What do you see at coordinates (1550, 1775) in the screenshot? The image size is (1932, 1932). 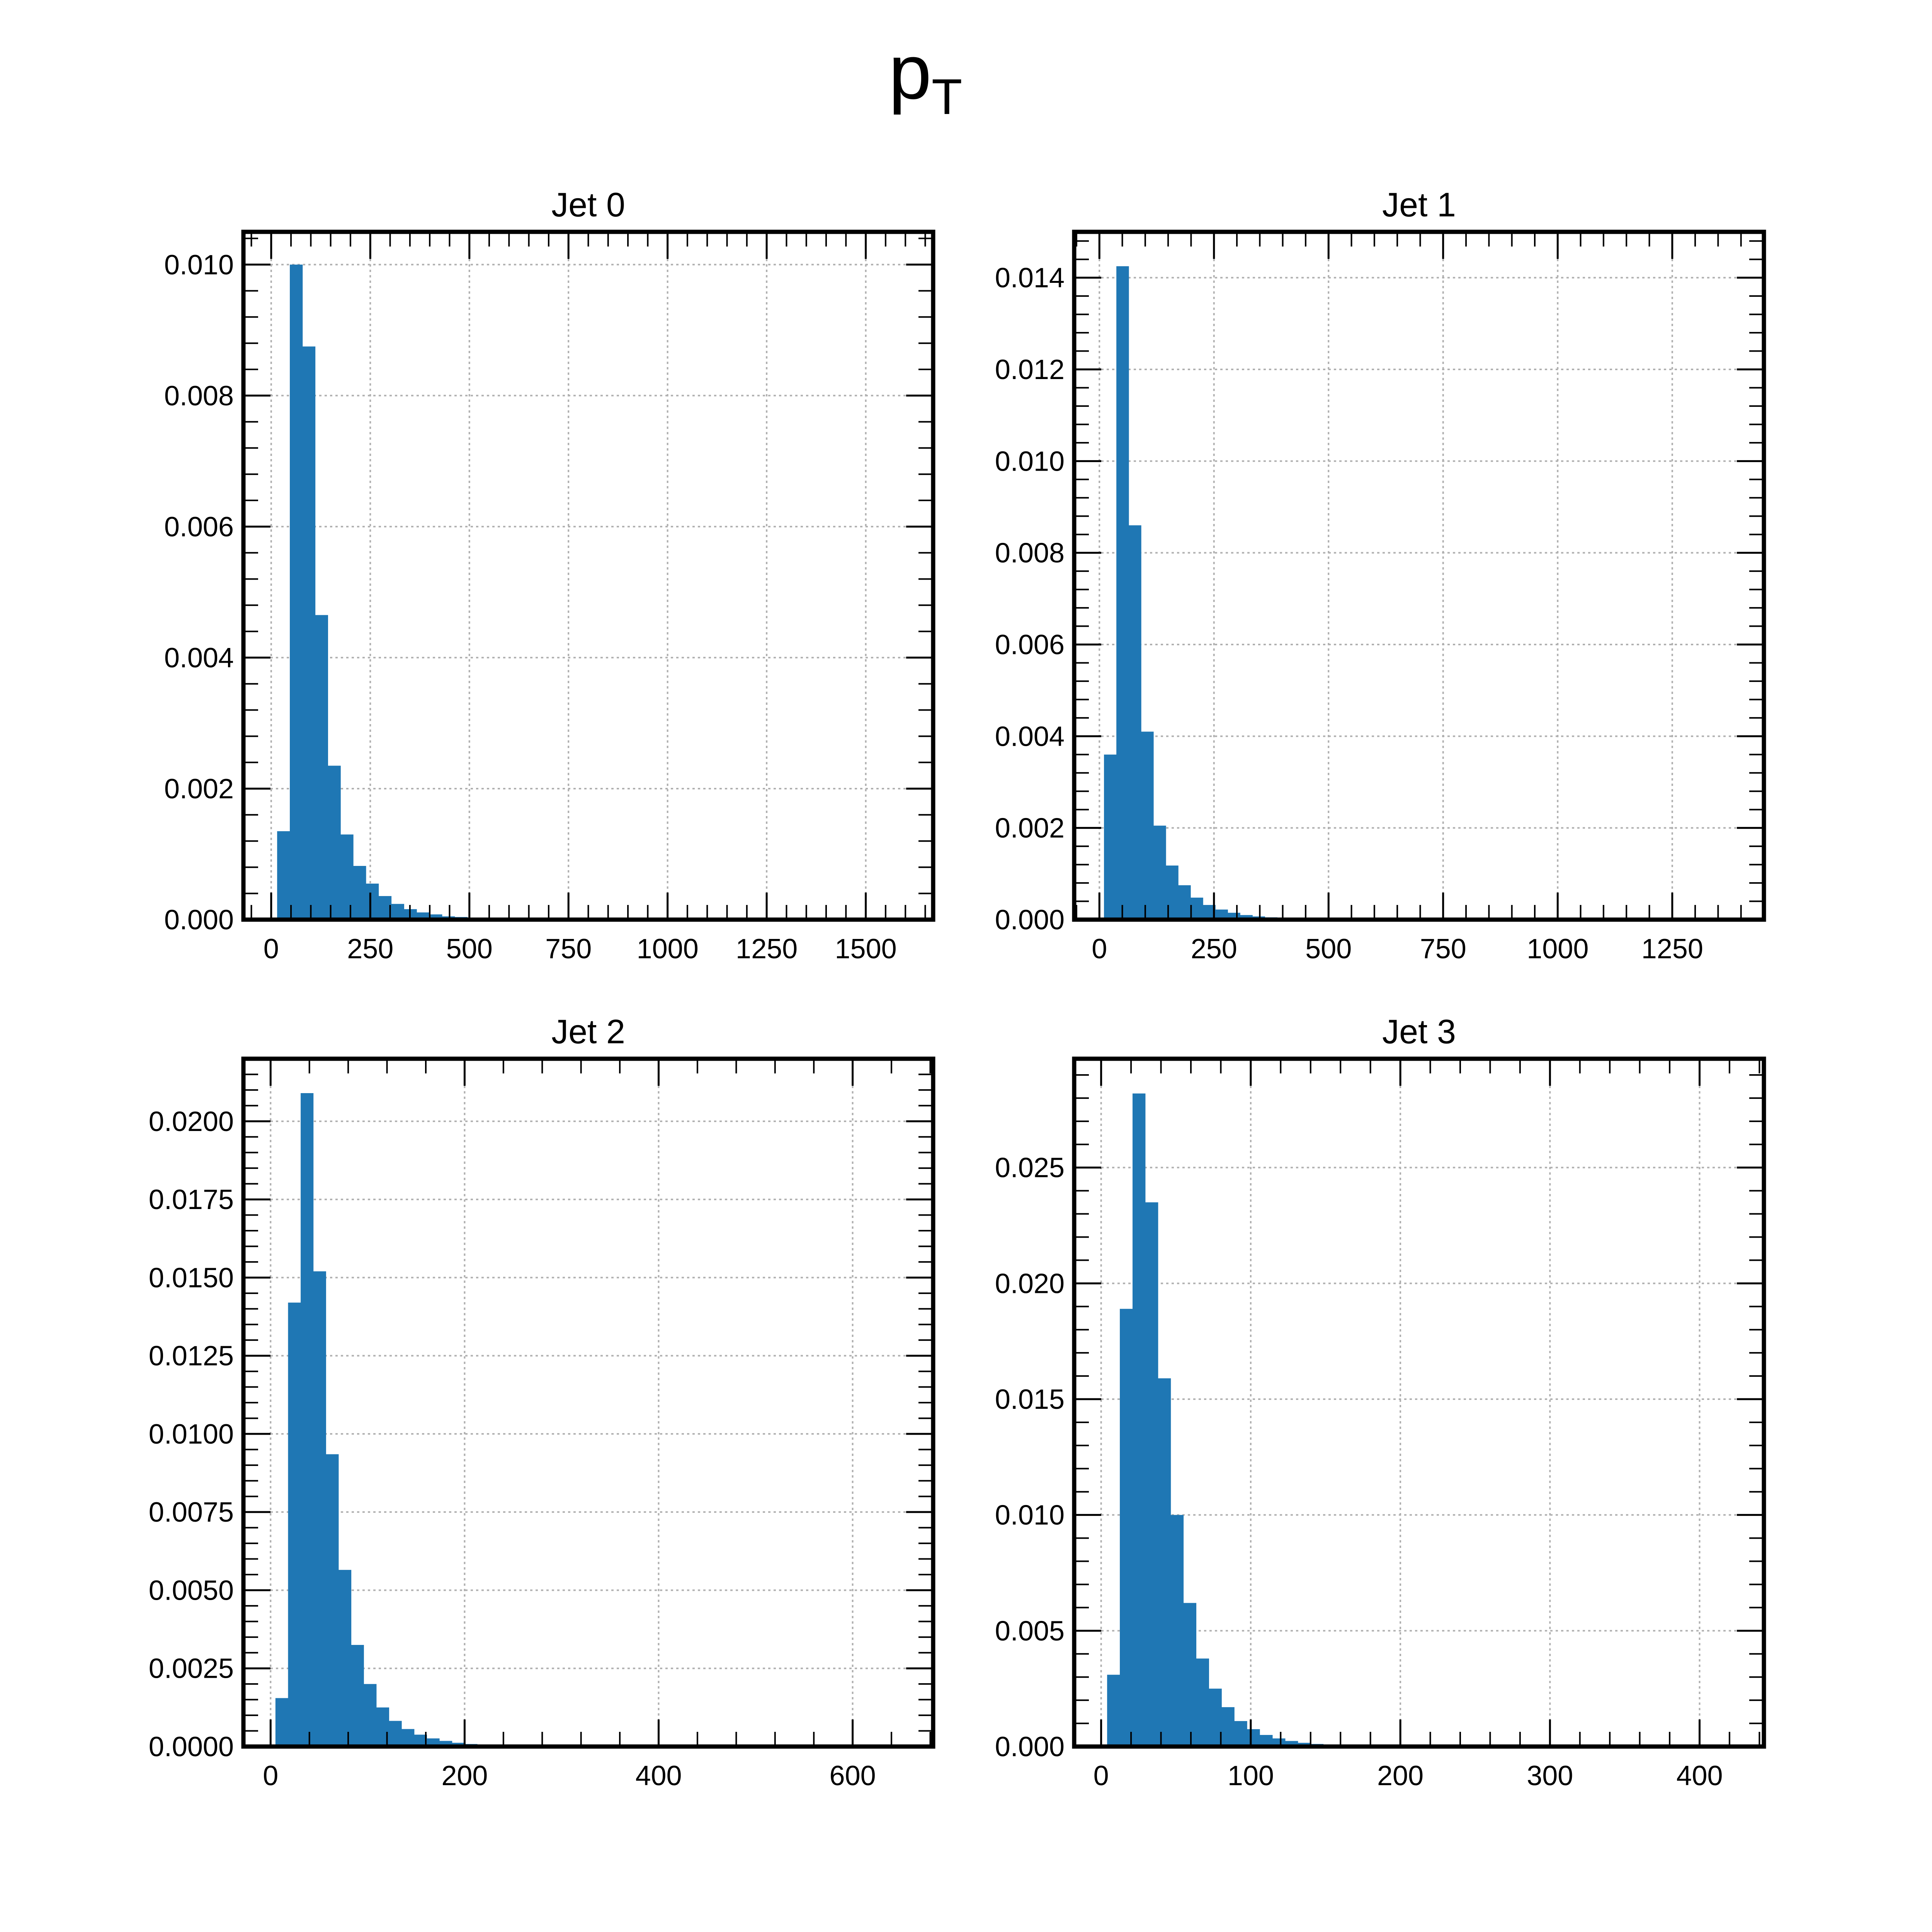 I see `x-tick-label: 300` at bounding box center [1550, 1775].